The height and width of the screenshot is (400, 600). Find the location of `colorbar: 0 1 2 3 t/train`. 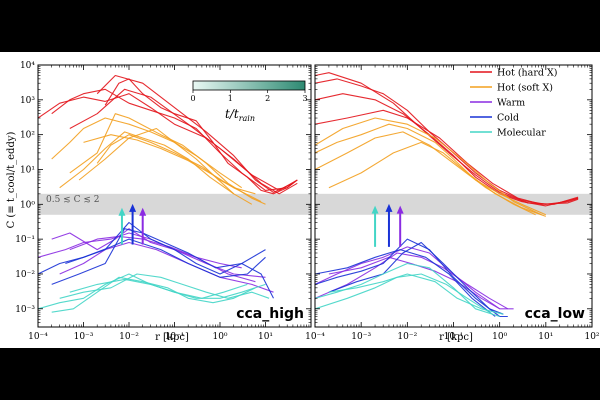

colorbar: 0 1 2 3 t/train is located at coordinates (249, 101).